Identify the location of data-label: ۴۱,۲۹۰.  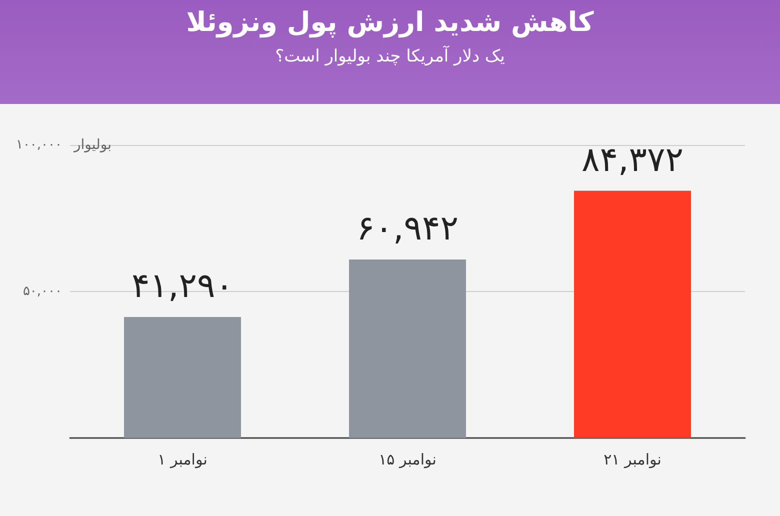
(182, 286).